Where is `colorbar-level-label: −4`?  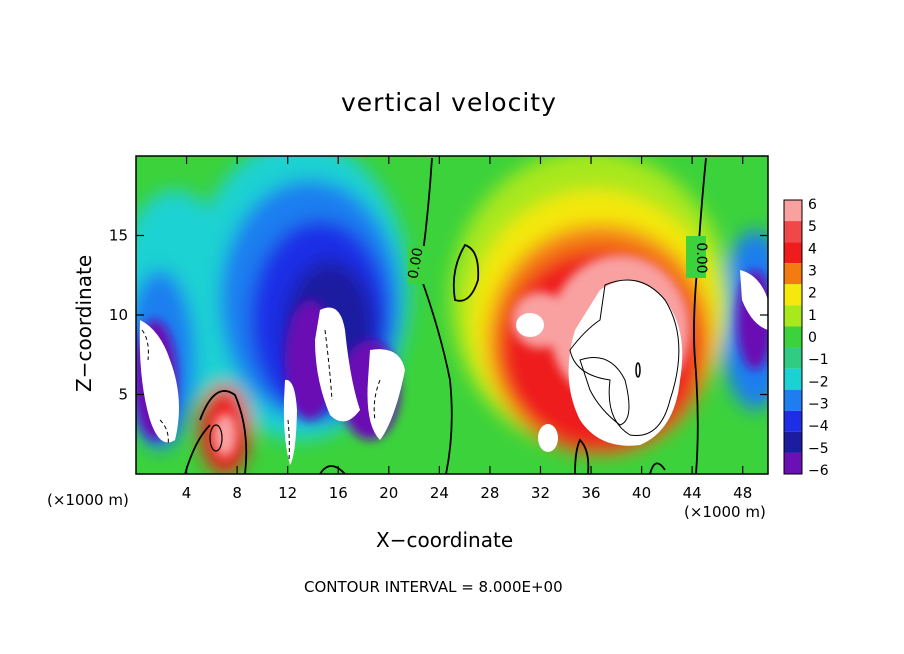
colorbar-level-label: −4 is located at coordinates (818, 427).